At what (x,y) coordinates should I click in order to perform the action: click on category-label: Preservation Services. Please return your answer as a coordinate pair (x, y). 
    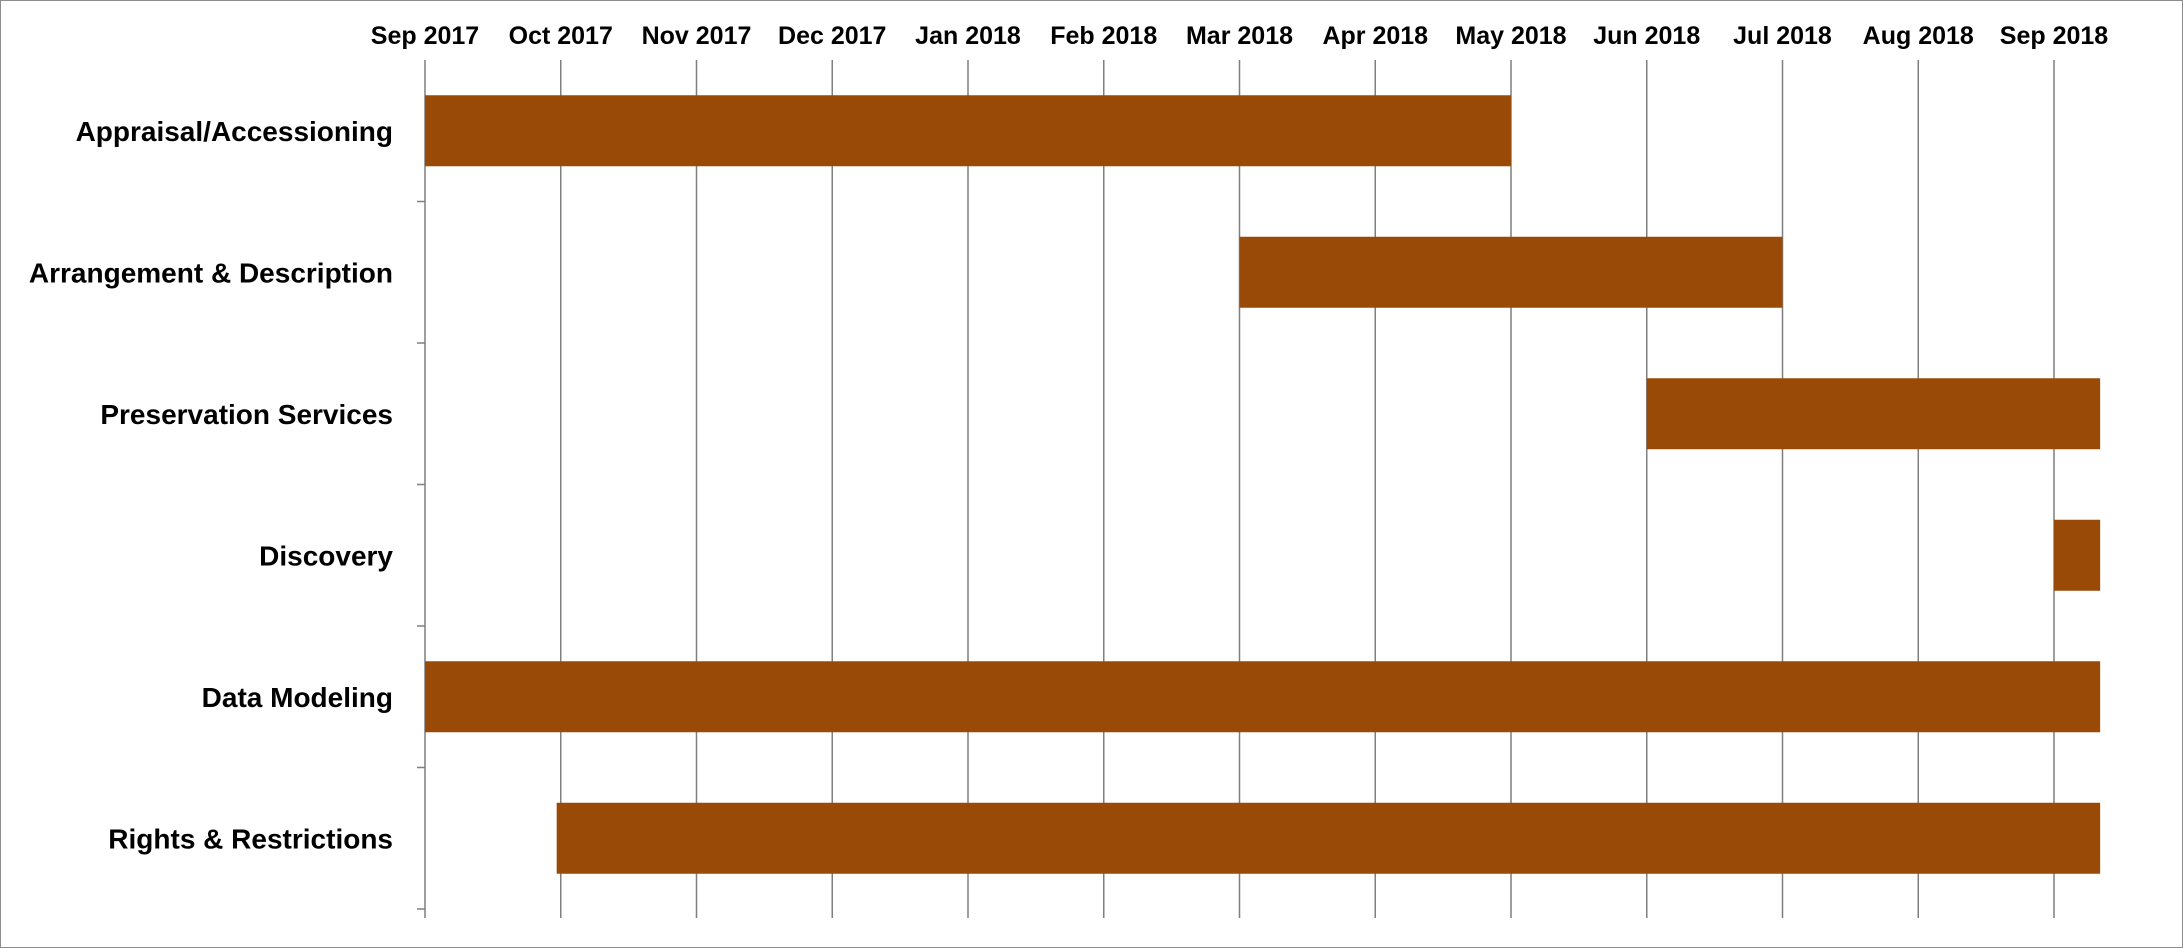
    Looking at the image, I should click on (246, 414).